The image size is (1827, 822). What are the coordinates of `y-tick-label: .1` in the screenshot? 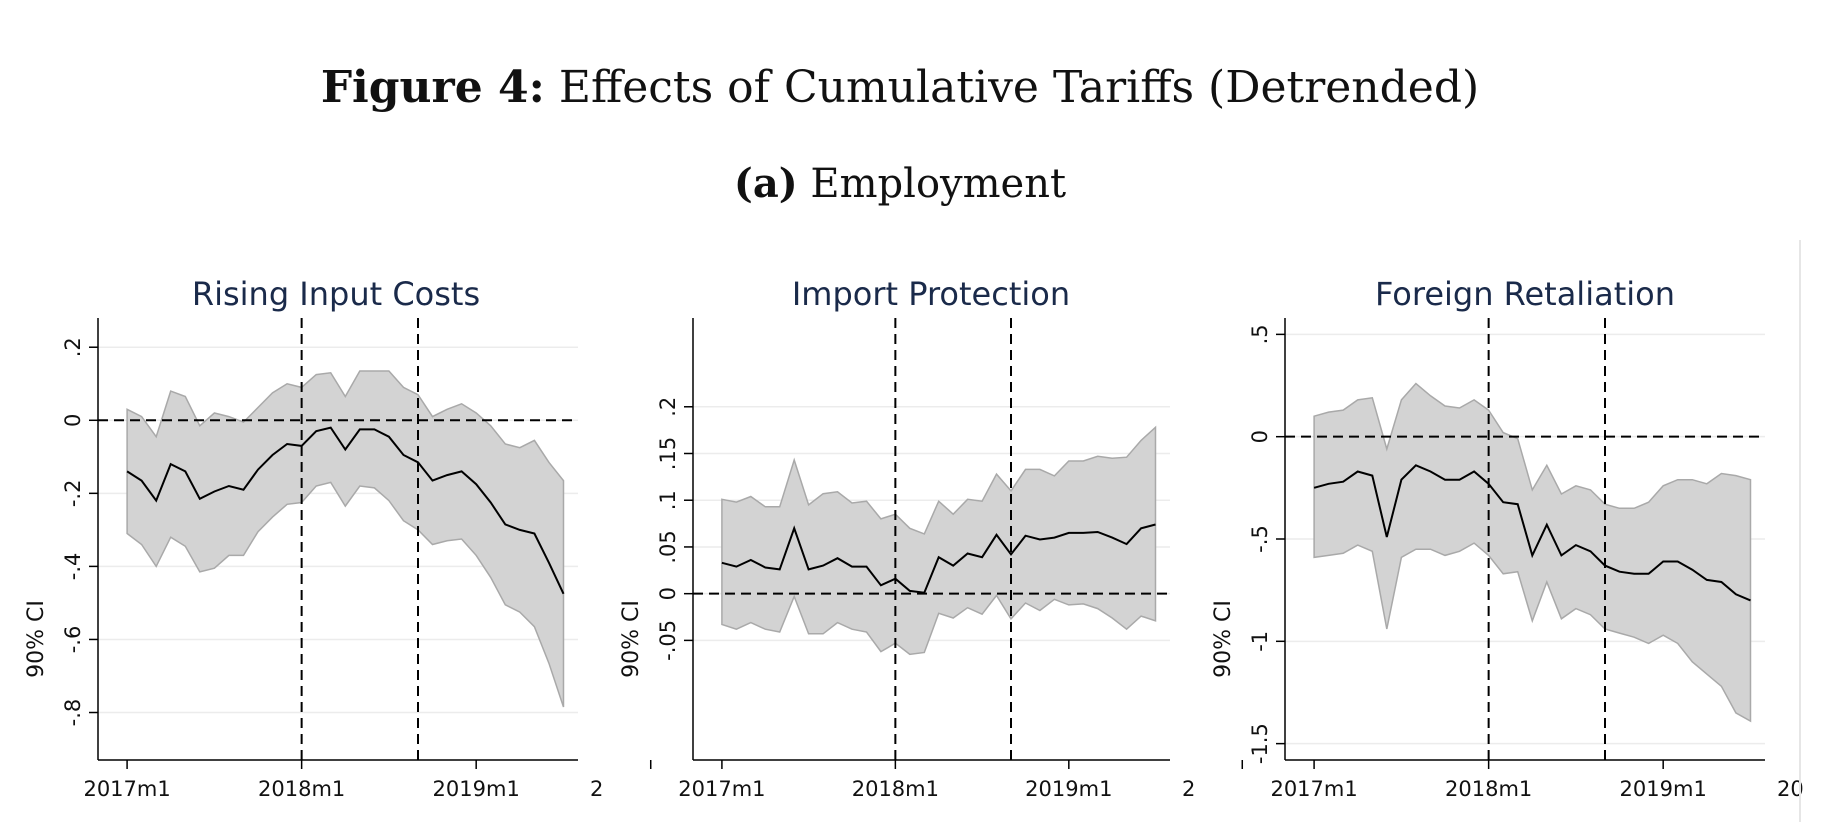 It's located at (668, 500).